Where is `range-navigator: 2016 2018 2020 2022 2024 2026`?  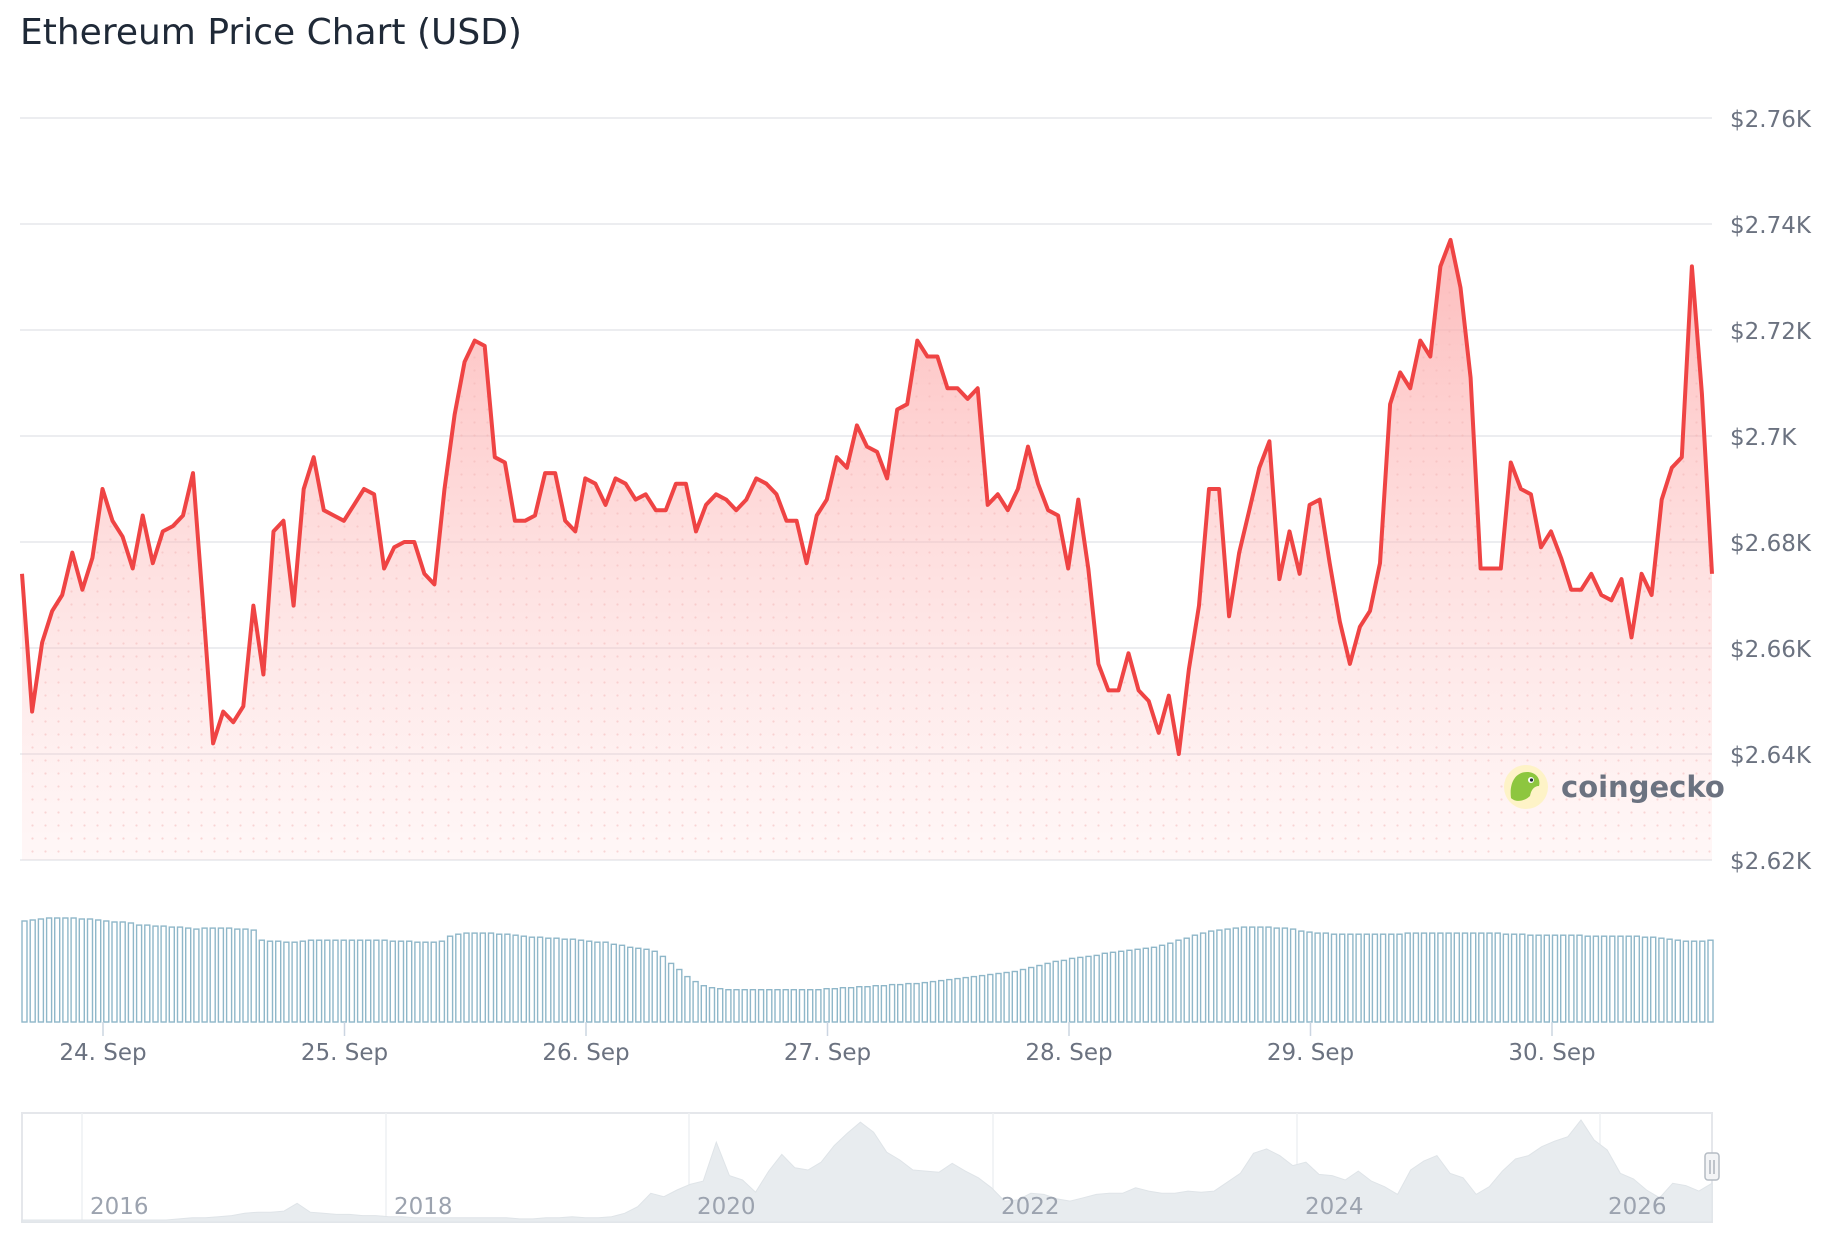 range-navigator: 2016 2018 2020 2022 2024 2026 is located at coordinates (870, 1167).